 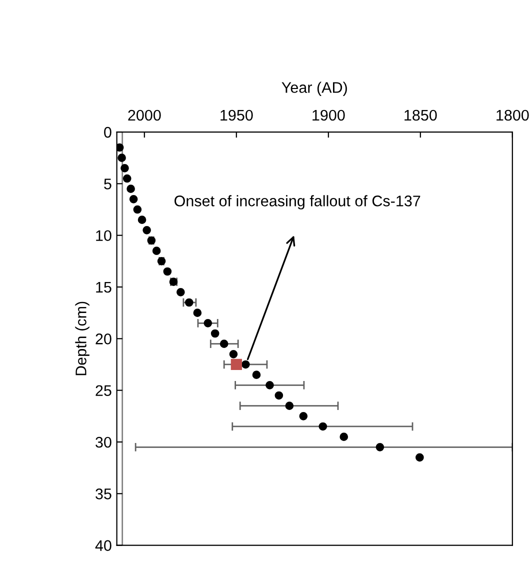 What do you see at coordinates (108, 184) in the screenshot?
I see `y-tick-label: 5` at bounding box center [108, 184].